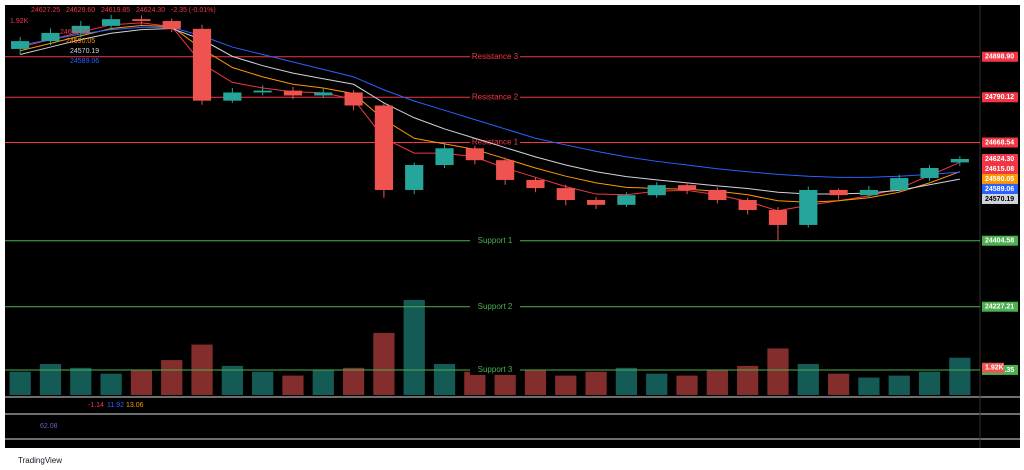 Image resolution: width=1024 pixels, height=470 pixels. I want to click on price-label: 24227.21, so click(999, 307).